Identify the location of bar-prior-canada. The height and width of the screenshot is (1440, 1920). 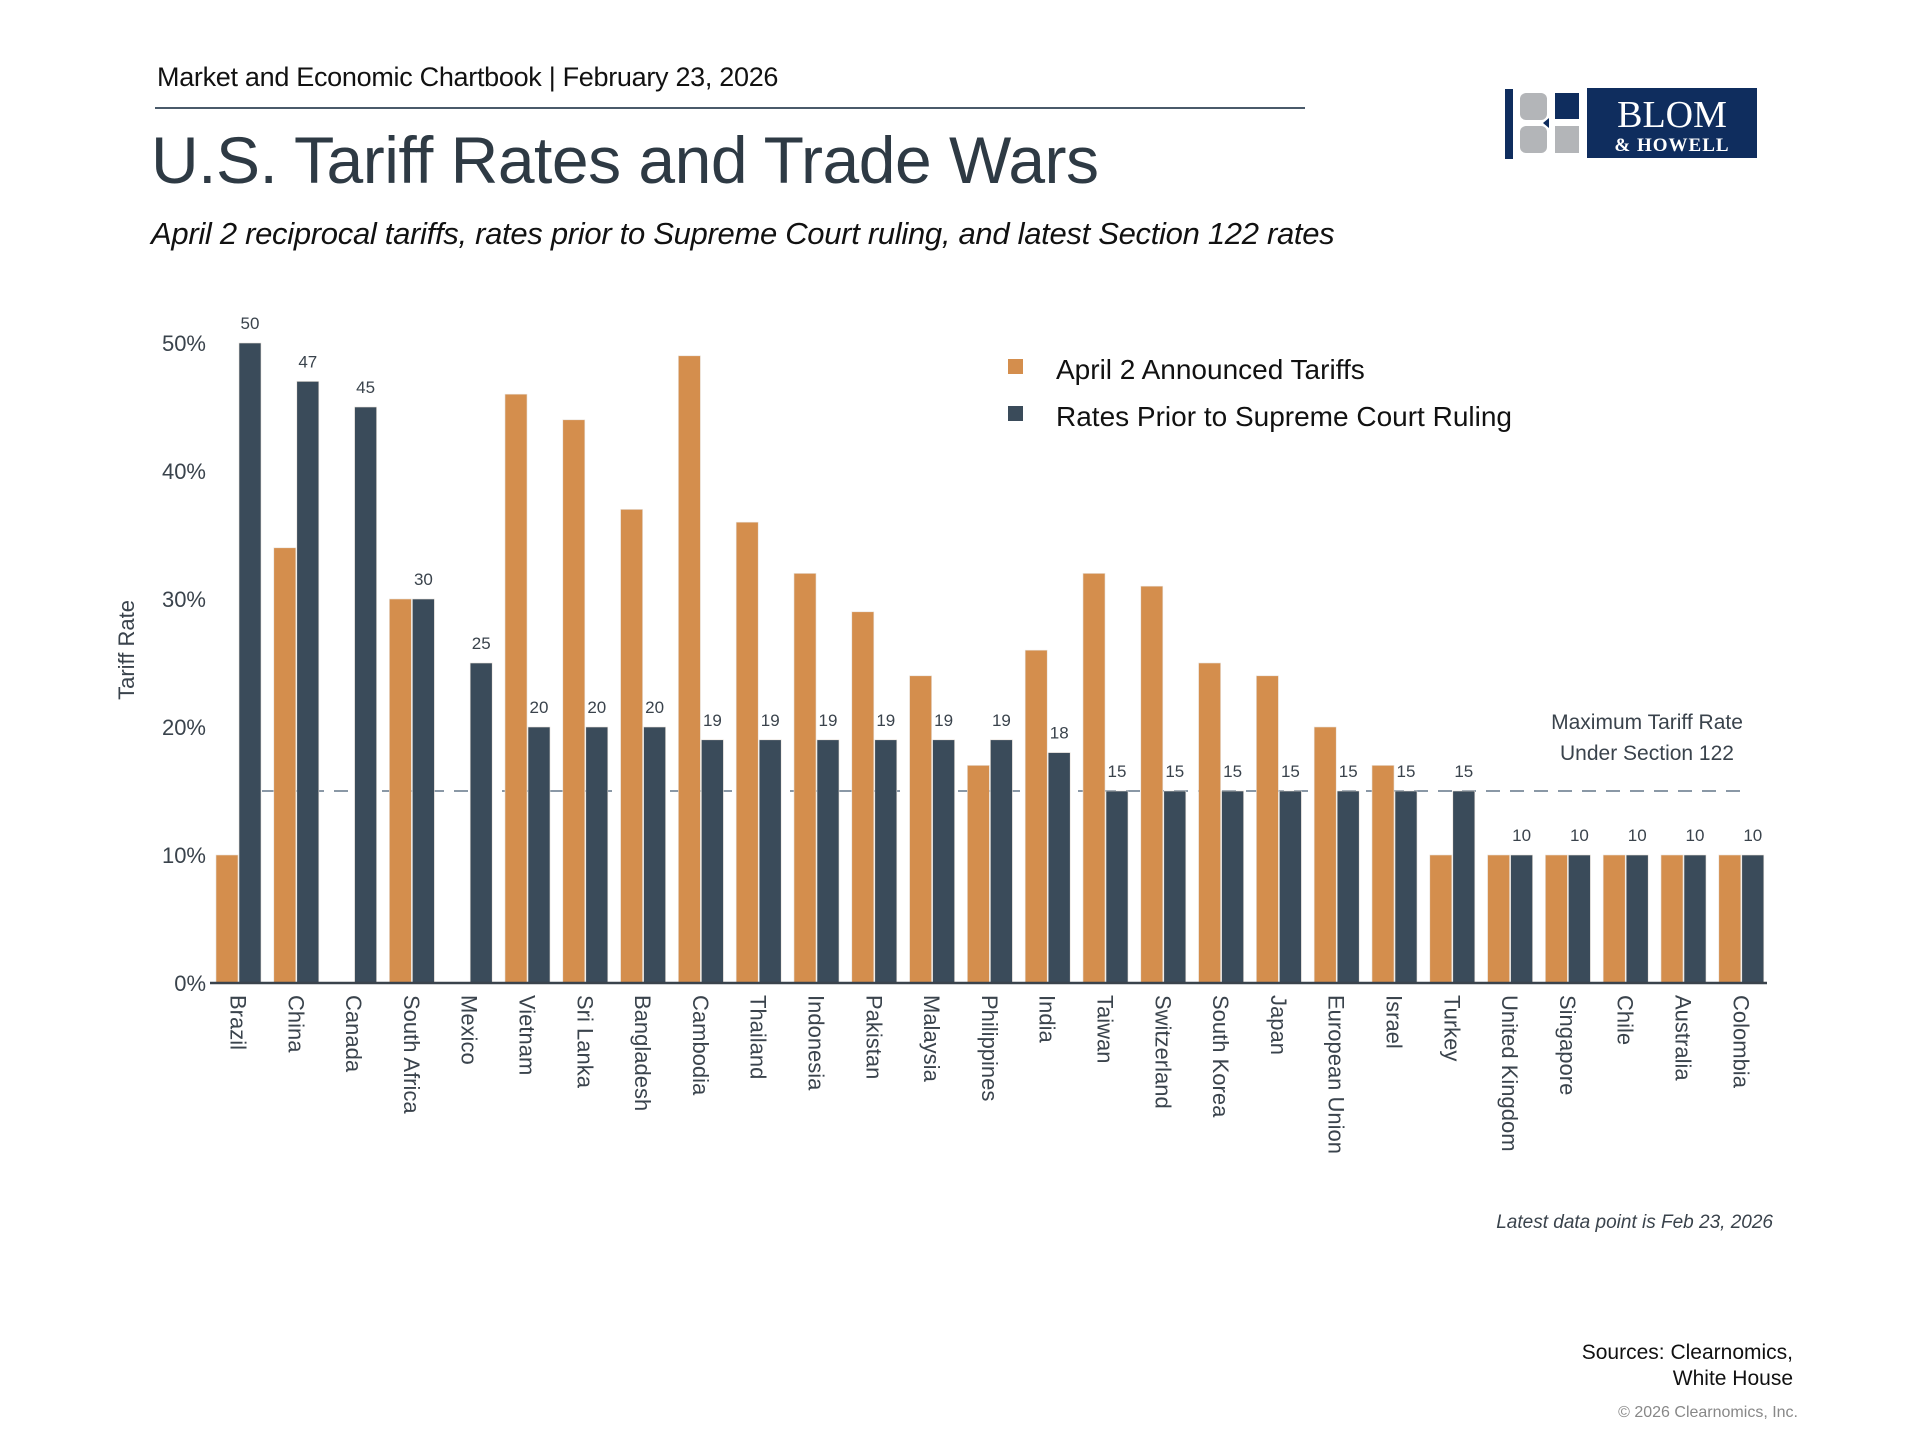
(365, 695).